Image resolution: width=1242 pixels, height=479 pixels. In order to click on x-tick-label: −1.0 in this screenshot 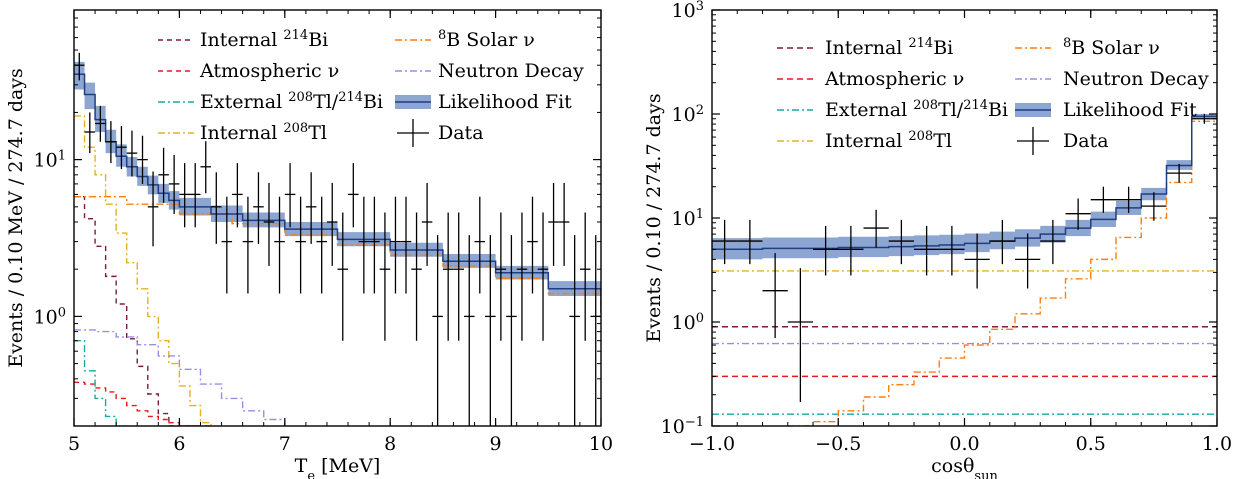, I will do `click(712, 444)`.